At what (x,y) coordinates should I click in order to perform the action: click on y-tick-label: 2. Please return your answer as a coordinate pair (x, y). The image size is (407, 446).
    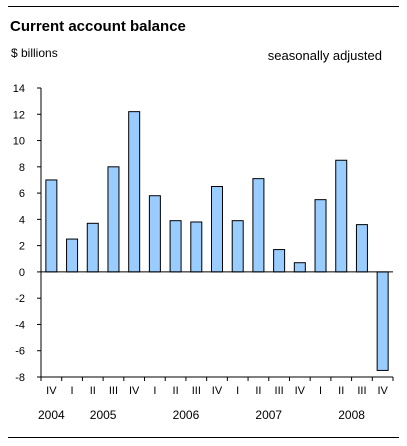
    Looking at the image, I should click on (22, 247).